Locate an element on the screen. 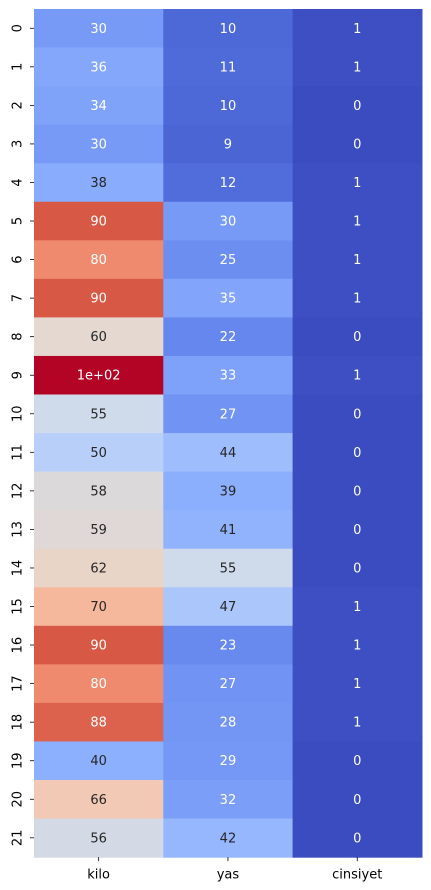  x-tick-label: cinsiyet is located at coordinates (357, 875).